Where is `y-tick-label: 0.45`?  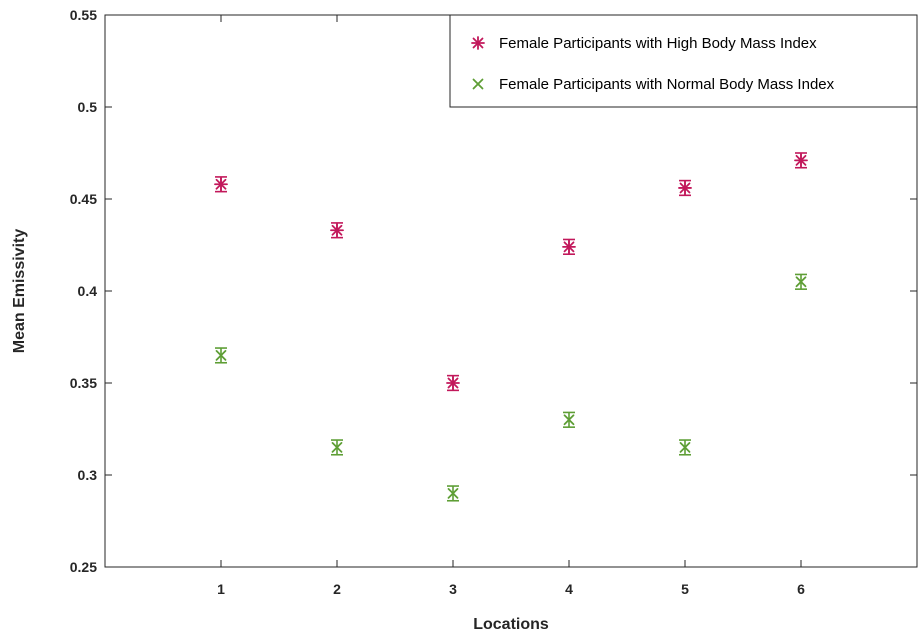 y-tick-label: 0.45 is located at coordinates (83, 199).